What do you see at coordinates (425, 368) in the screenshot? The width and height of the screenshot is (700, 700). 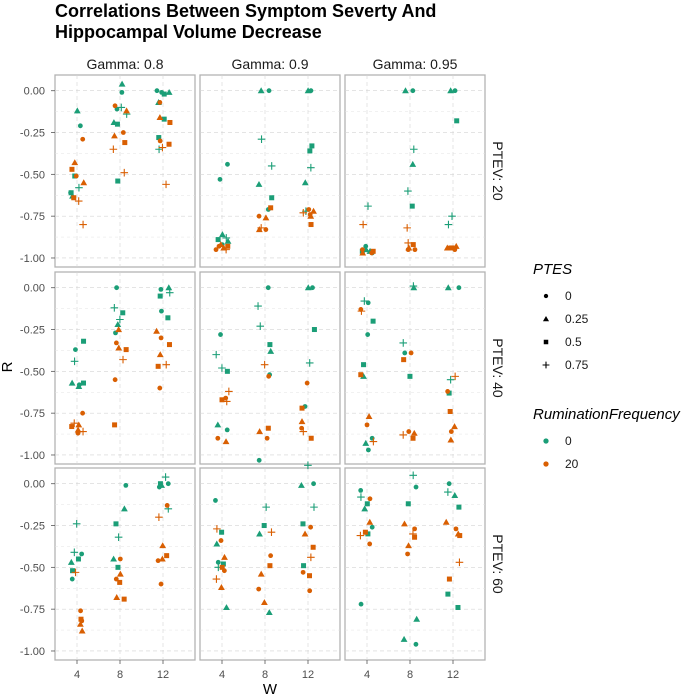 I see `facet-panel: PTEV: 40` at bounding box center [425, 368].